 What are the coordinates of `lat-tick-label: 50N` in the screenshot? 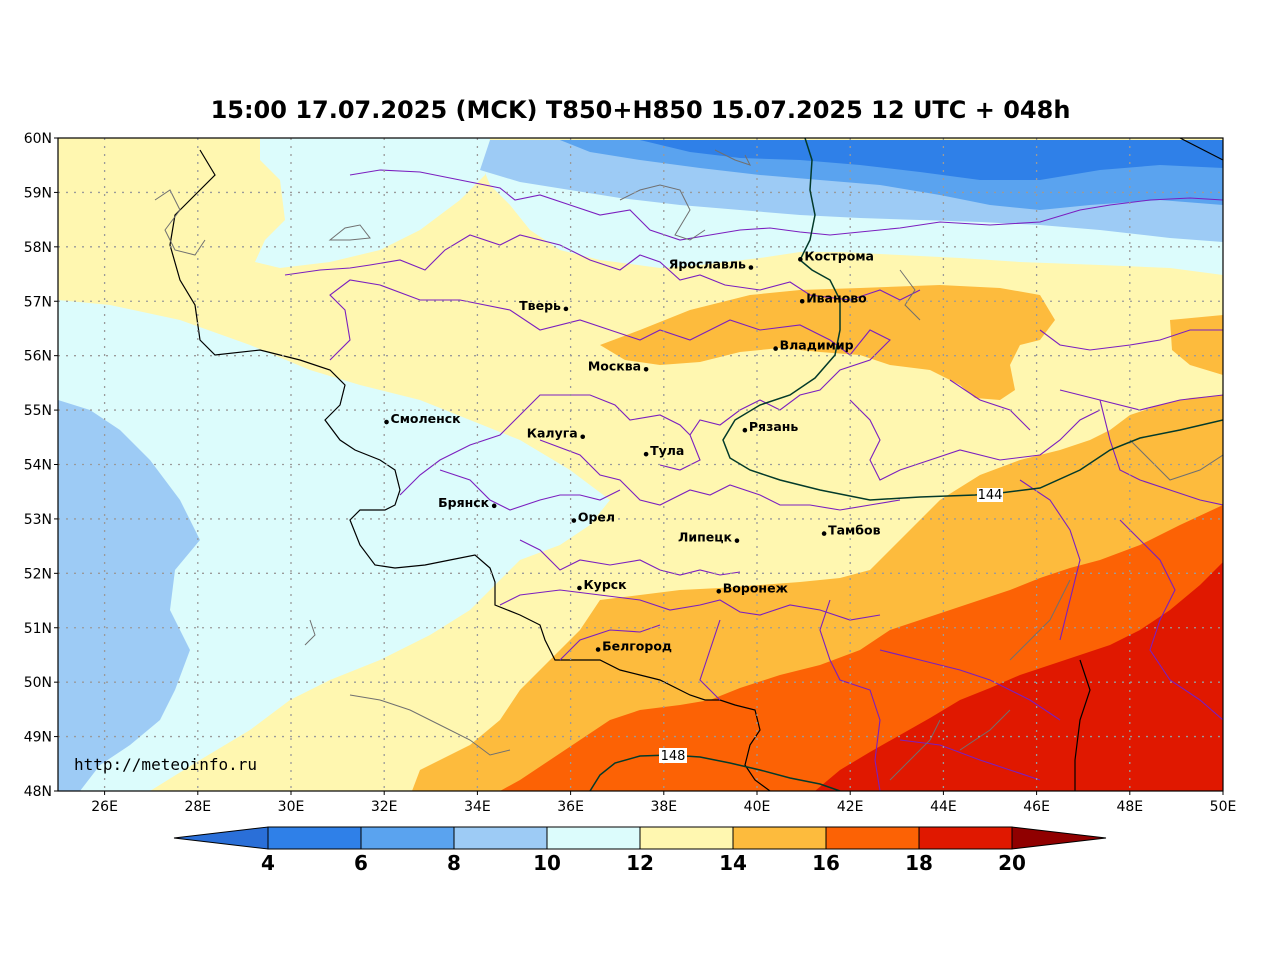 It's located at (38, 683).